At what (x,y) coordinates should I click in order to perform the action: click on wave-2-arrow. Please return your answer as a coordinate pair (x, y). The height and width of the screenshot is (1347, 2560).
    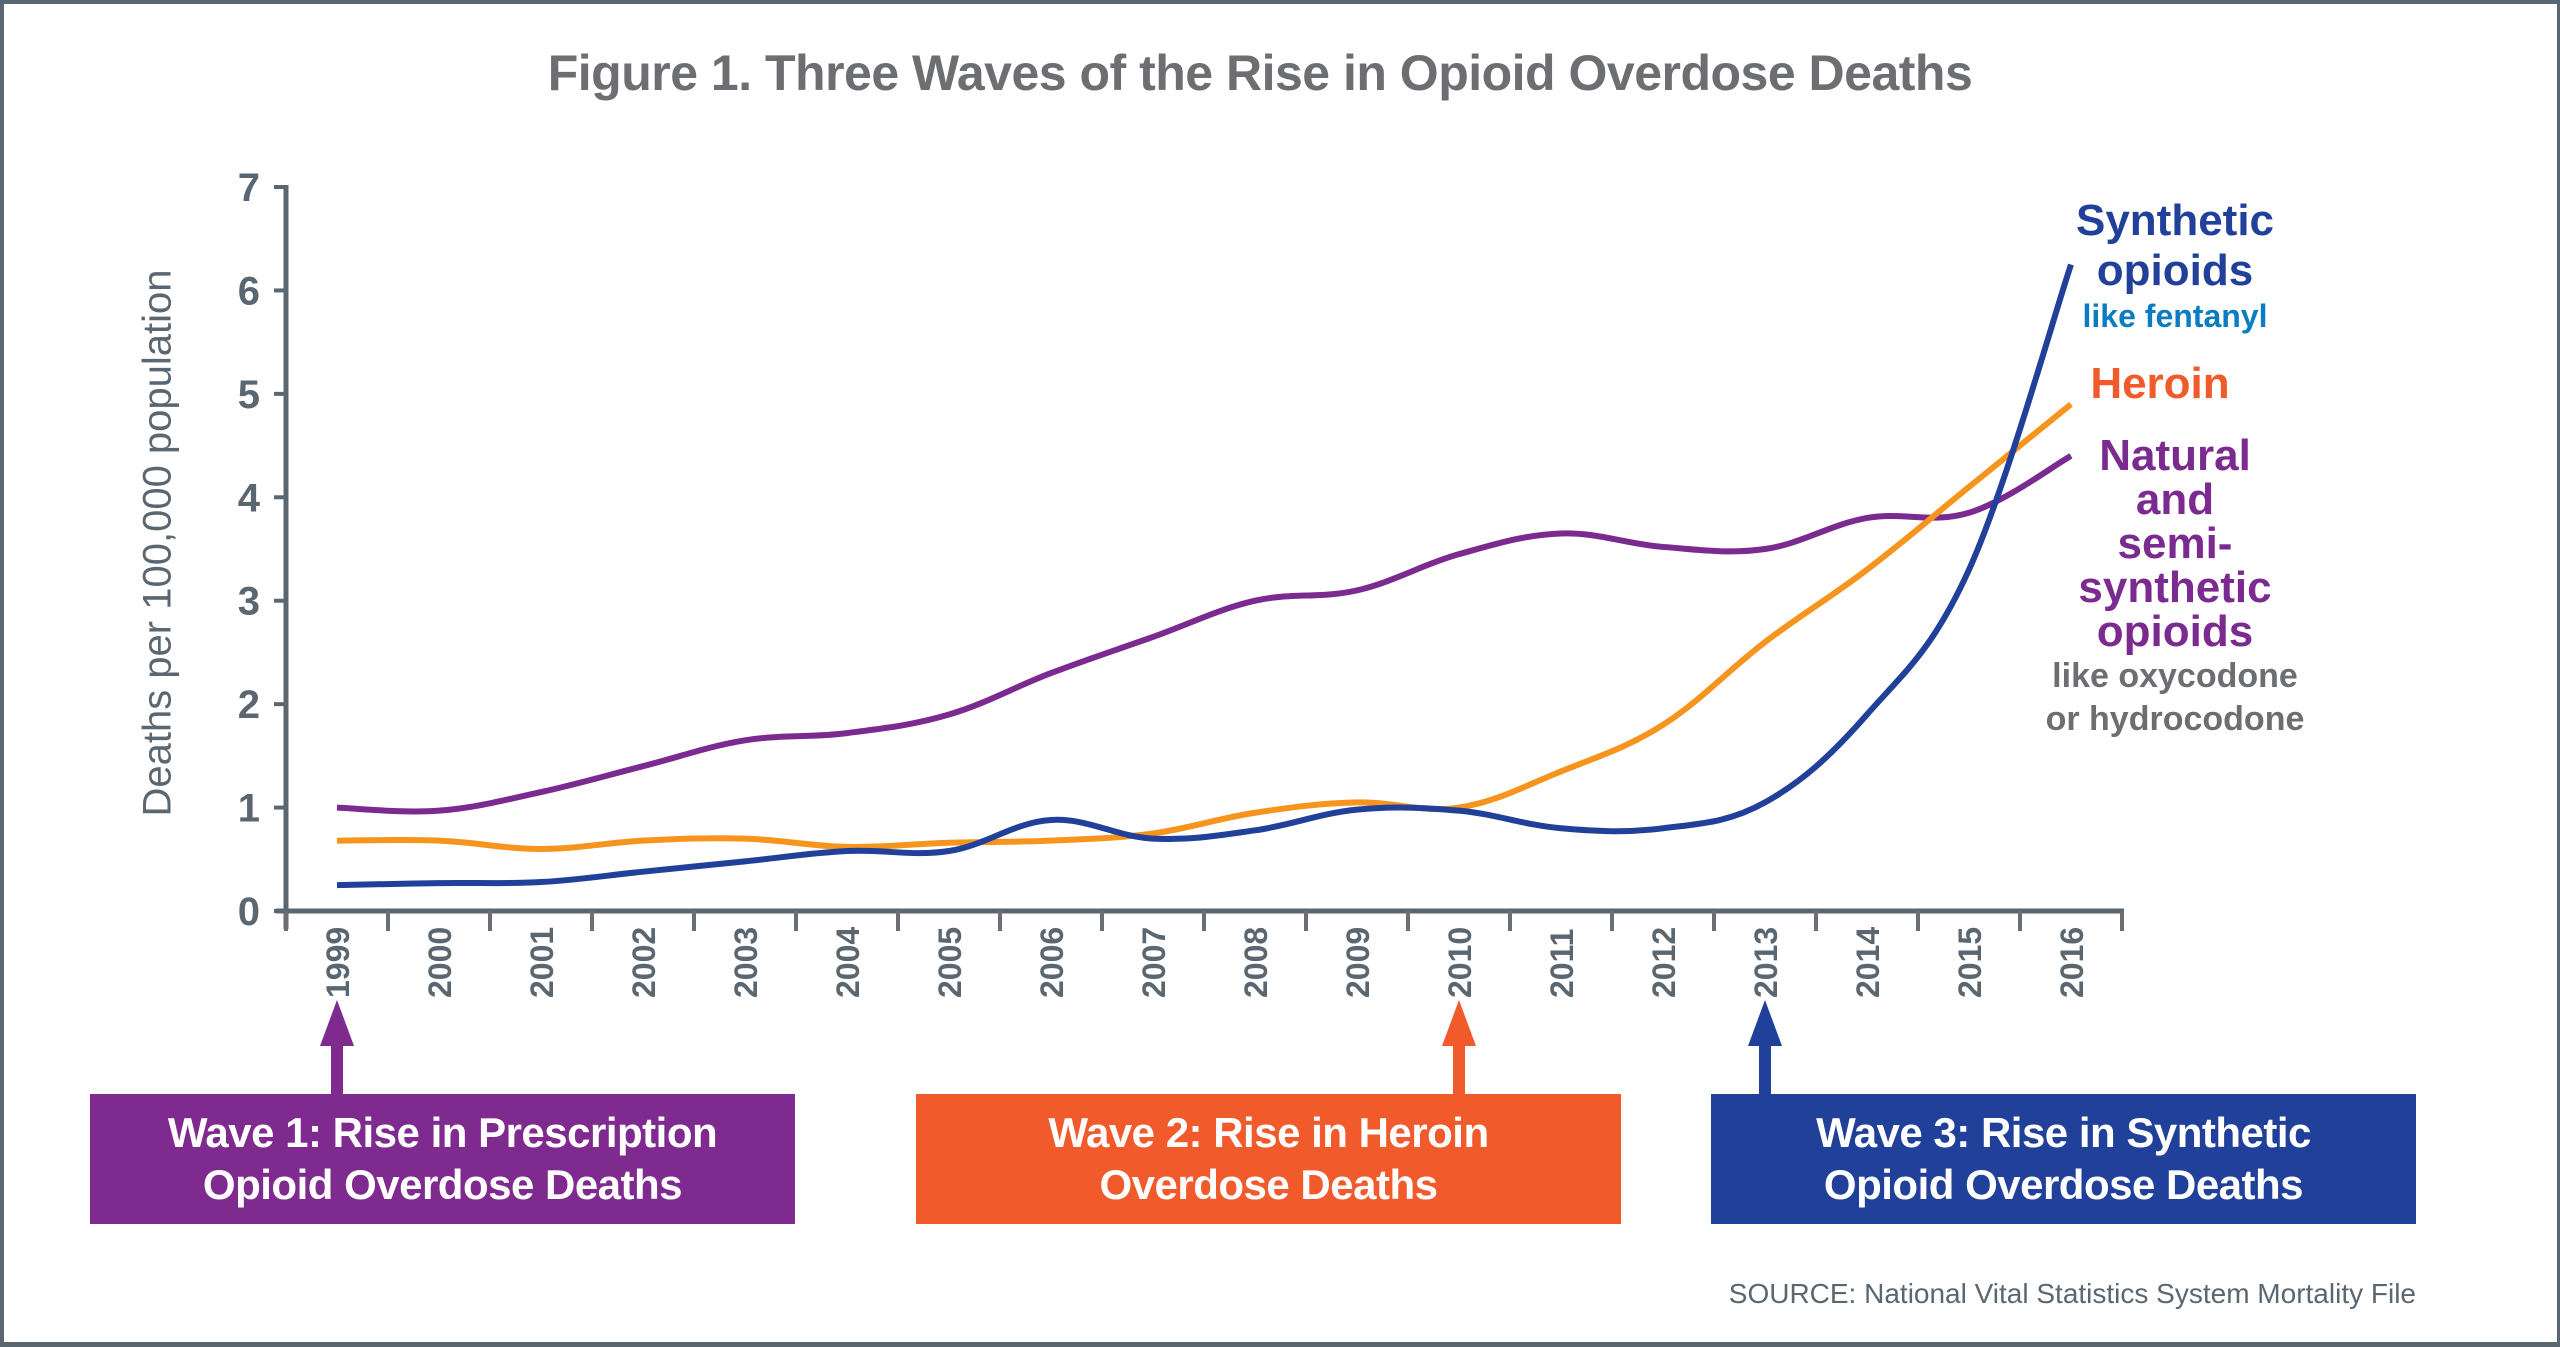
    Looking at the image, I should click on (1459, 1047).